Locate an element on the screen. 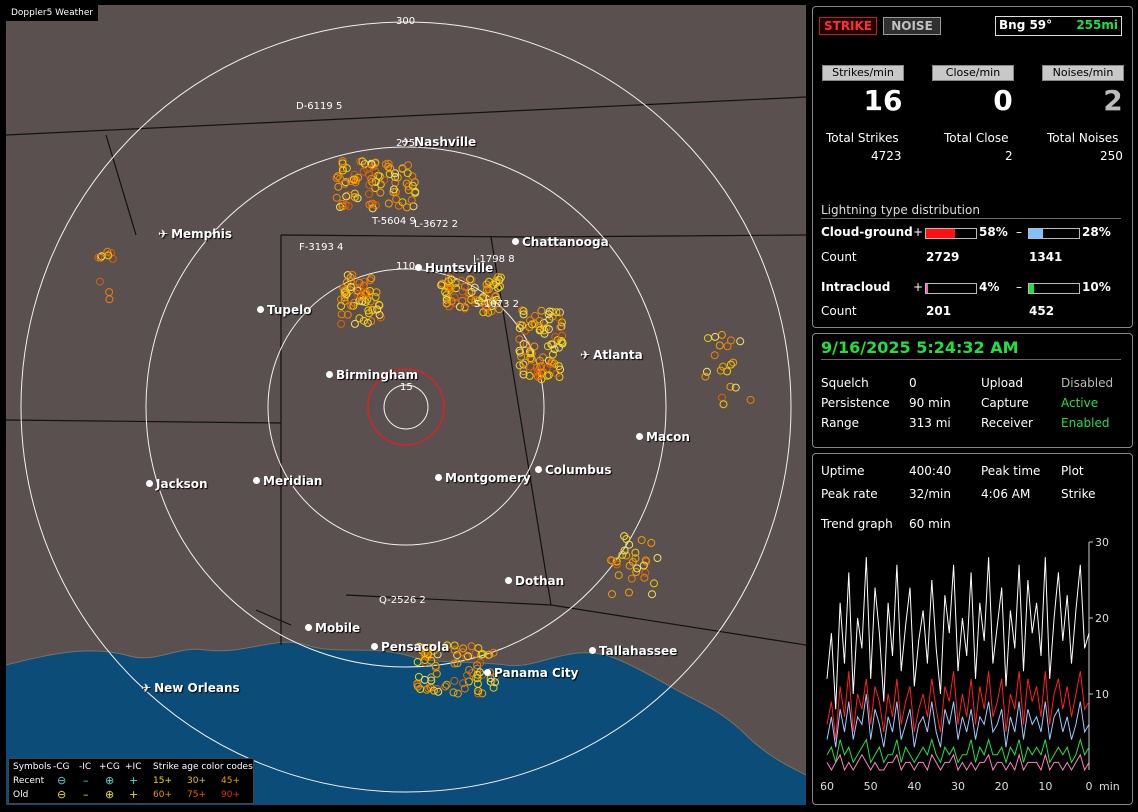 This screenshot has height=812, width=1138. age-60: 60+ is located at coordinates (162, 795).